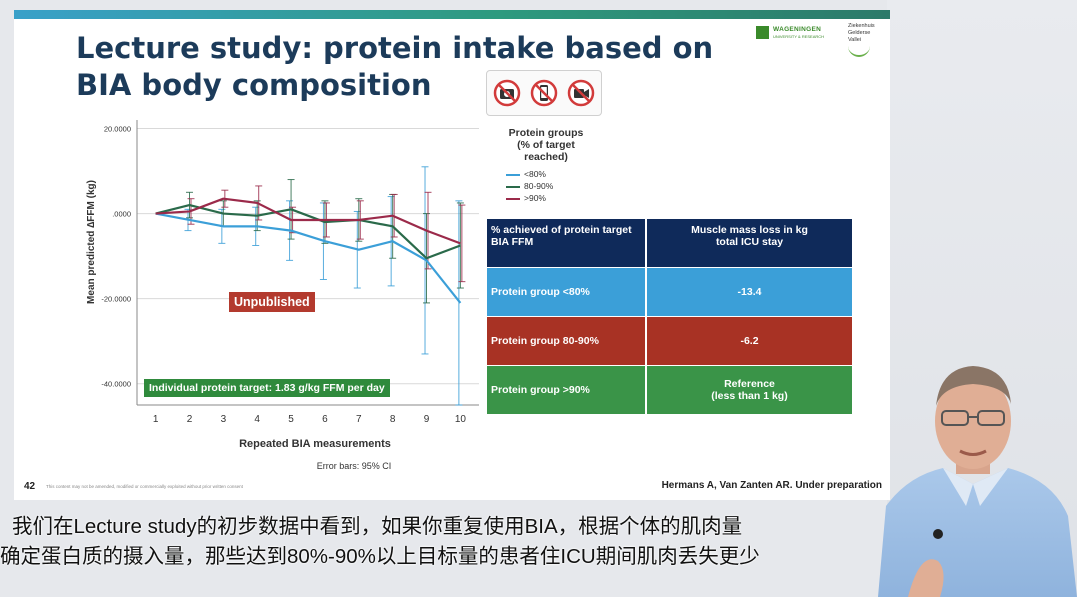 This screenshot has height=597, width=1077. I want to click on table-cell-group: Protein group 80-90%, so click(566, 341).